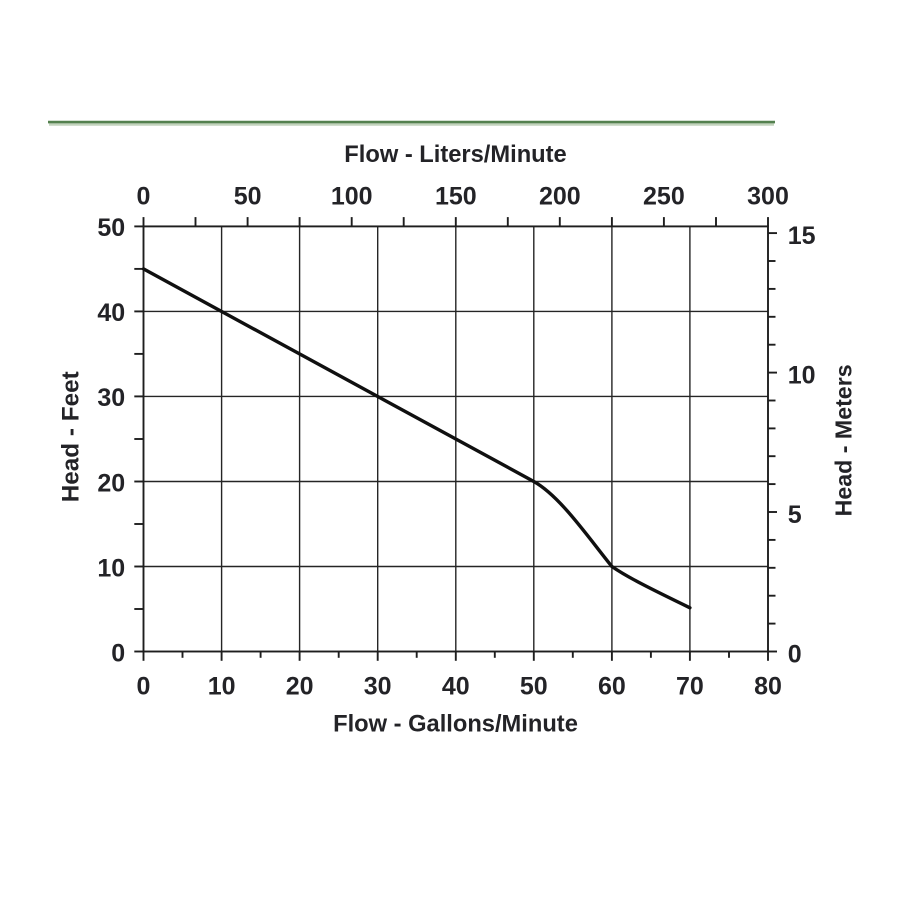  What do you see at coordinates (768, 197) in the screenshot?
I see `svg-text: 300` at bounding box center [768, 197].